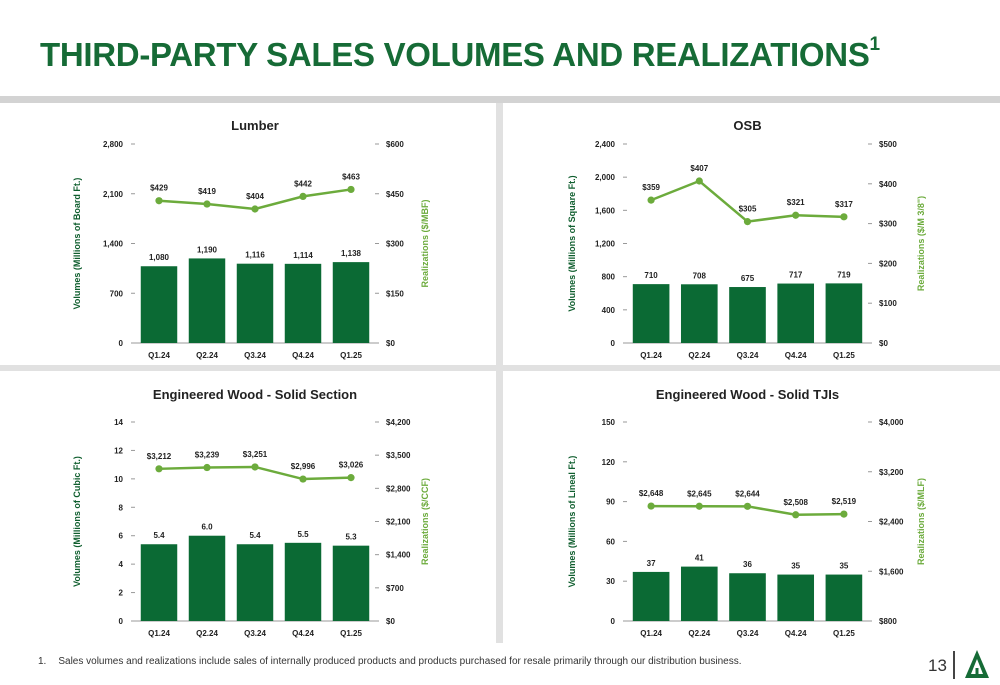 Image resolution: width=1000 pixels, height=685 pixels. What do you see at coordinates (351, 537) in the screenshot?
I see `bar-value-label: 5.3` at bounding box center [351, 537].